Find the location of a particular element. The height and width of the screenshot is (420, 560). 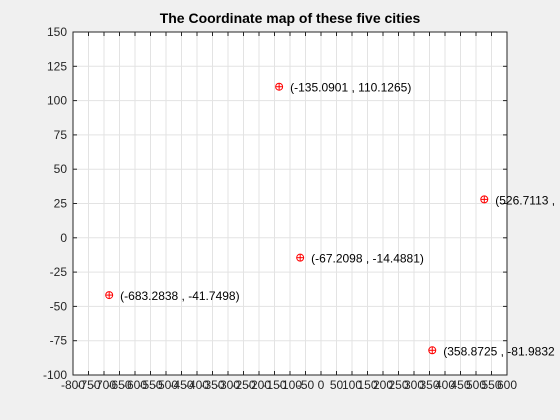

y-tick-label: -75 is located at coordinates (59, 341).